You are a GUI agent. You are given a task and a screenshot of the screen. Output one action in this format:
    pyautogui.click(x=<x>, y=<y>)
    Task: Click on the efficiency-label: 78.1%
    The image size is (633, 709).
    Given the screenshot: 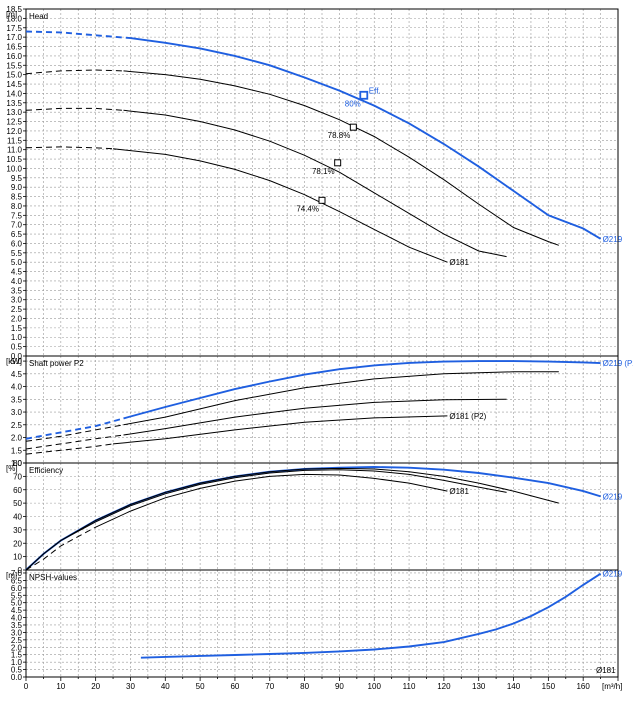 What is the action you would take?
    pyautogui.click(x=323, y=171)
    